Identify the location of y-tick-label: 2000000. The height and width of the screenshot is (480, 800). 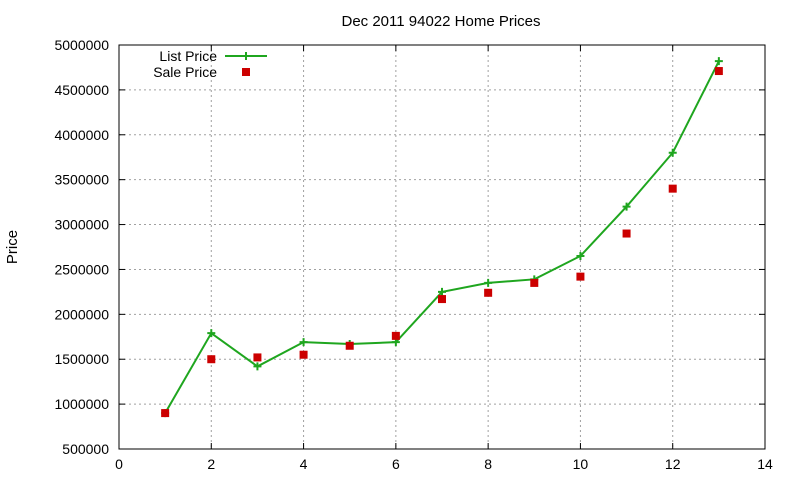
(81, 314).